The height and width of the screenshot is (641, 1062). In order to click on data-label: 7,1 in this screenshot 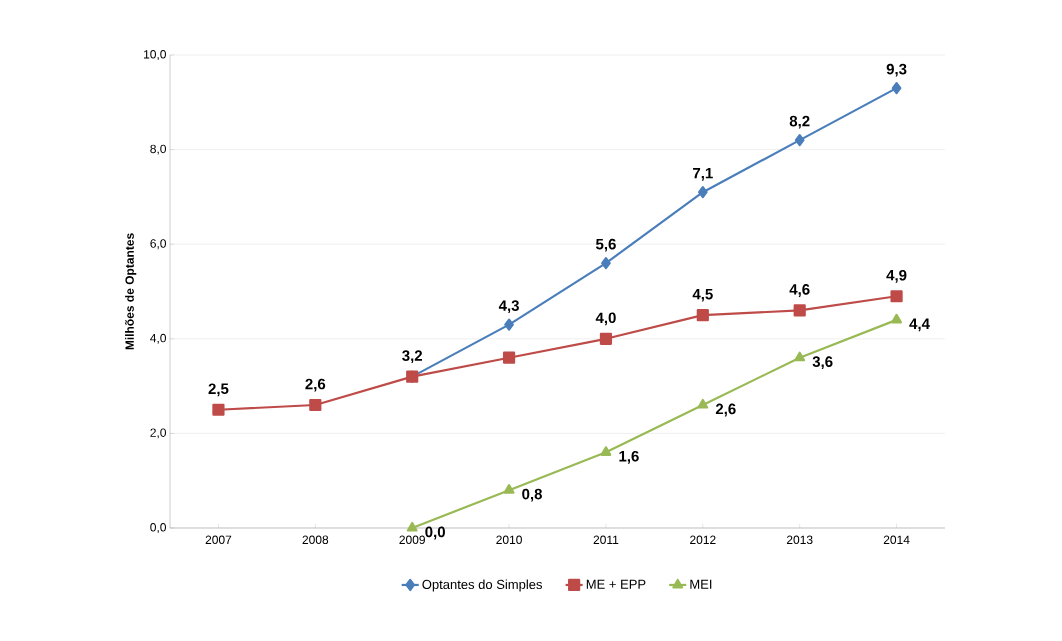, I will do `click(703, 174)`.